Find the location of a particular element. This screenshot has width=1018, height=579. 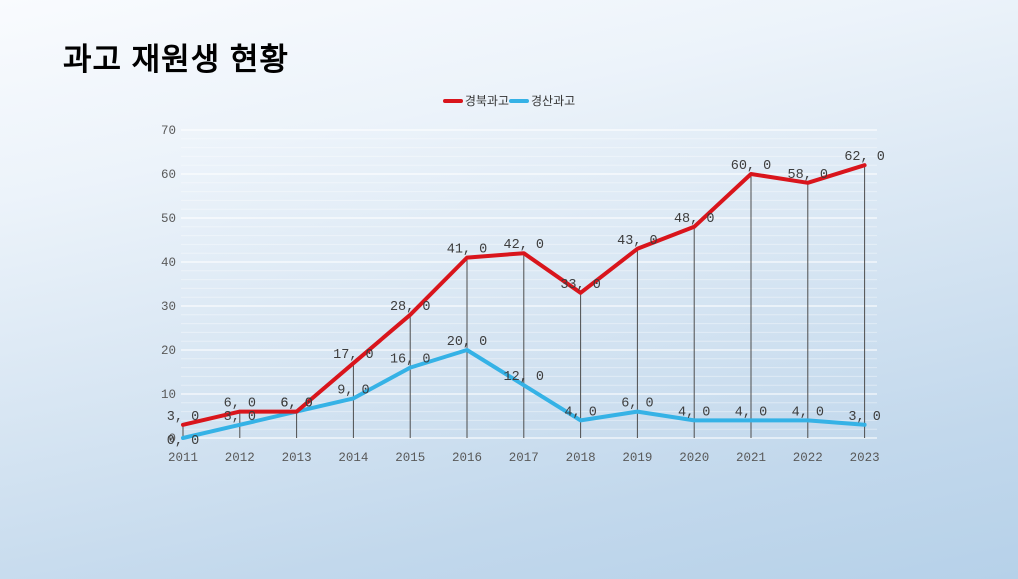

legend-item-gyeongbuk: 경북과고 is located at coordinates (475, 100).